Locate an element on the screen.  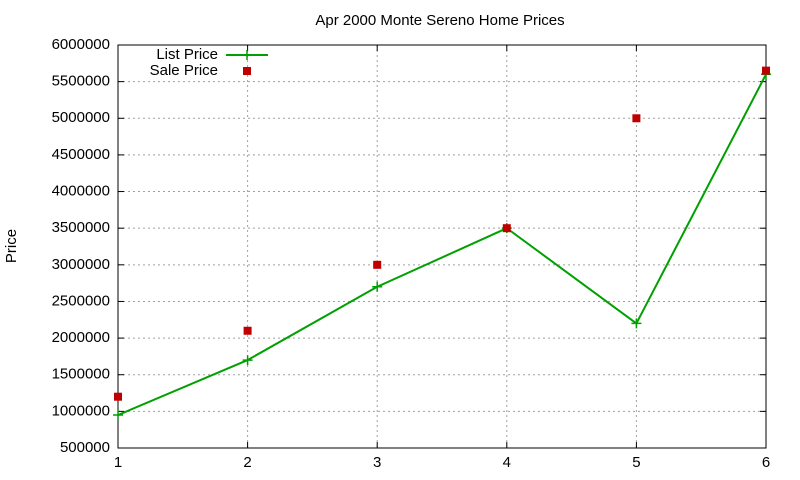
x-tick-label: 2 is located at coordinates (247, 462).